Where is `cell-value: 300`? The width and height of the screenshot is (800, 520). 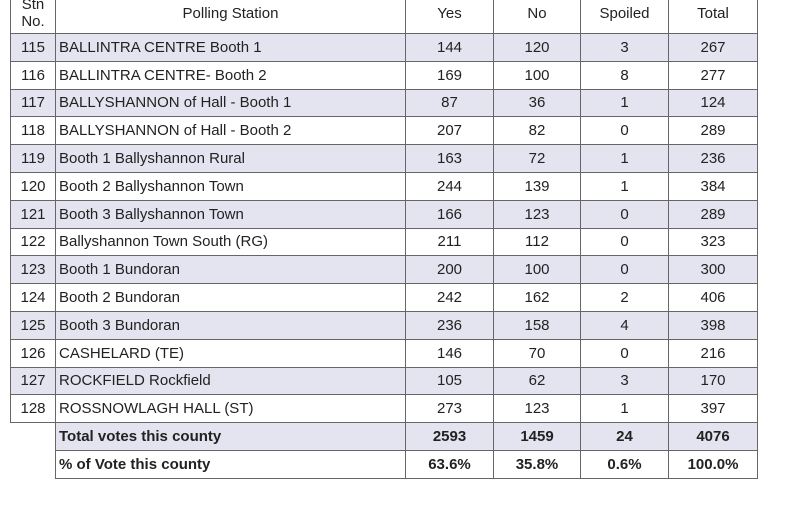 cell-value: 300 is located at coordinates (713, 270).